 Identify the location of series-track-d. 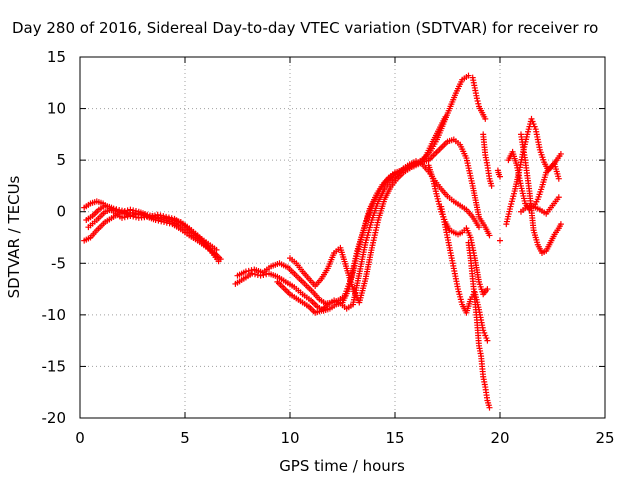
(151, 231).